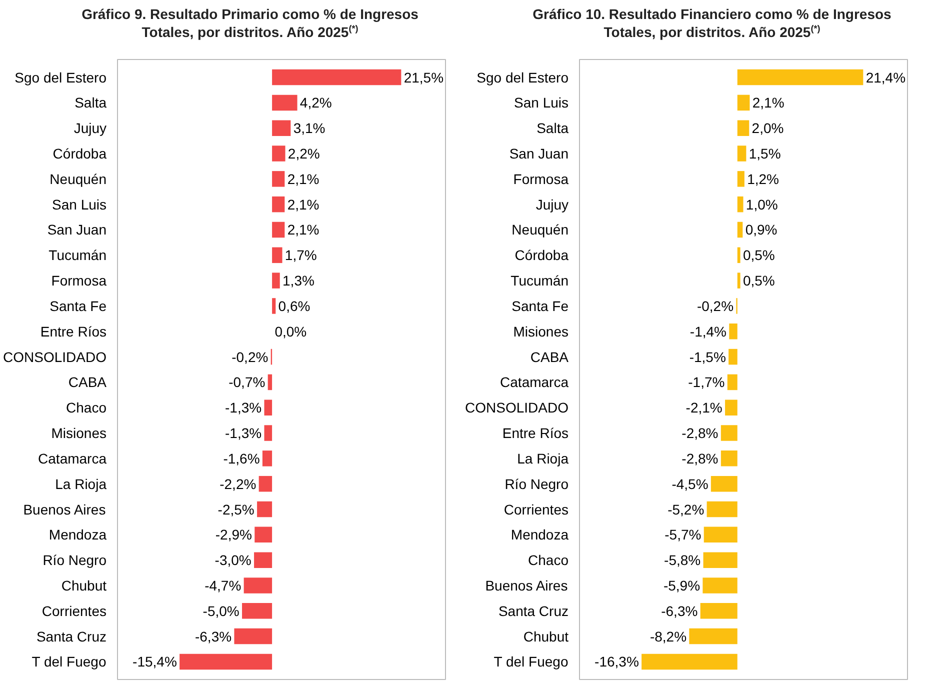 The width and height of the screenshot is (932, 687). I want to click on data-label: -8,2%, so click(668, 636).